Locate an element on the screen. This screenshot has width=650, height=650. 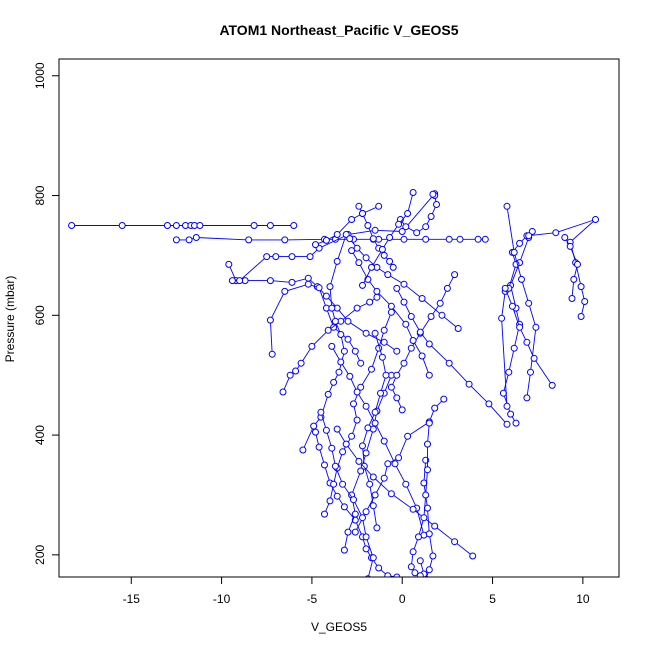
y-axis: 200 400 600 800 1000 is located at coordinates (46, 313).